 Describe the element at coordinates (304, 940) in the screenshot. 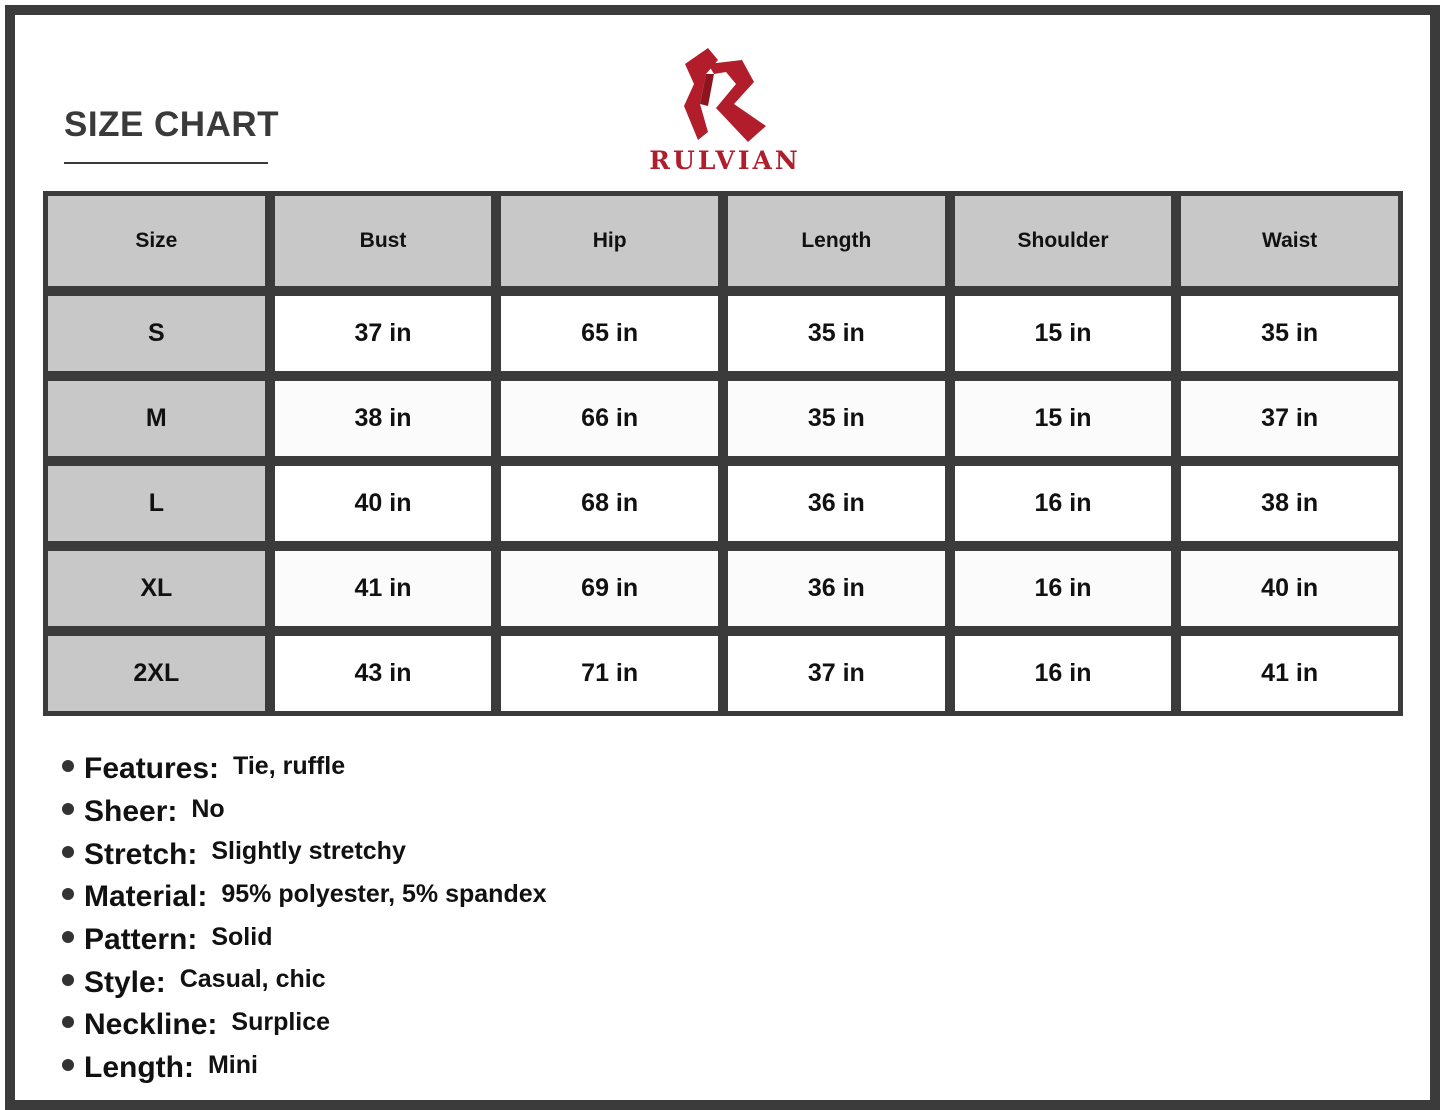

I see `feature-item: Pattern: Solid` at that location.